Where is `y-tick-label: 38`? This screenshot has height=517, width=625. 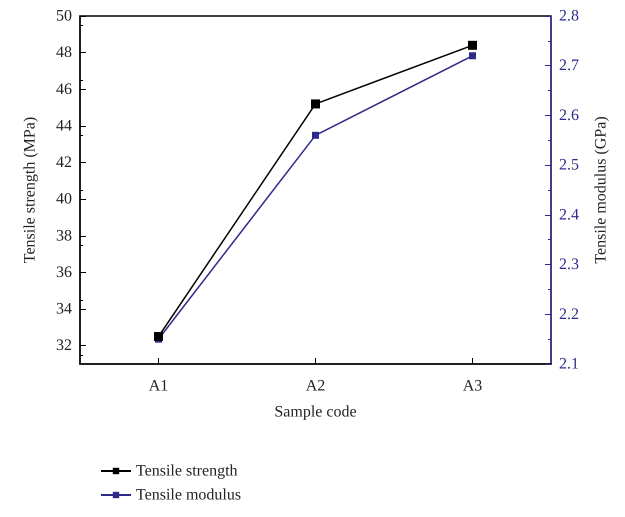 y-tick-label: 38 is located at coordinates (64, 235).